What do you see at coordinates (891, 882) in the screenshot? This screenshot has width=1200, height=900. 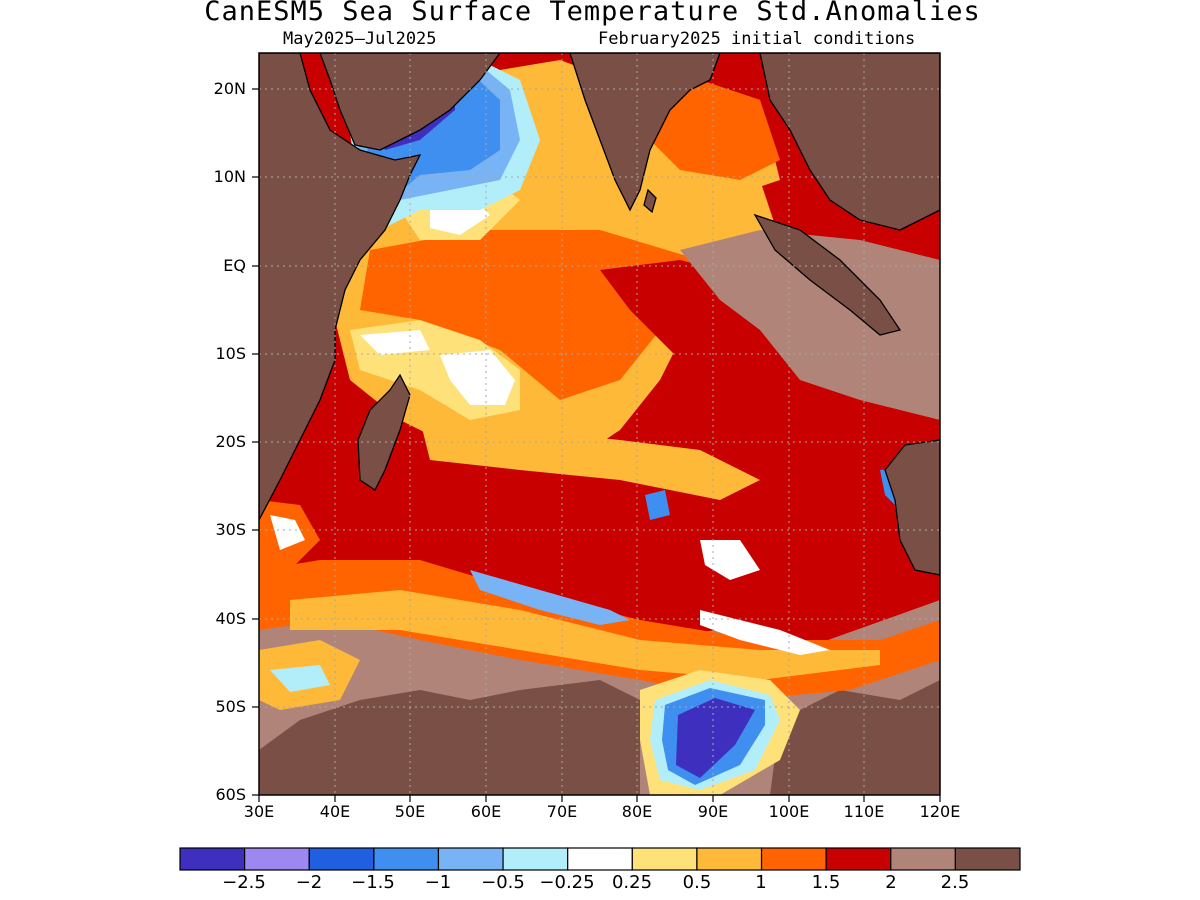 I see `colorbar-label: 2` at bounding box center [891, 882].